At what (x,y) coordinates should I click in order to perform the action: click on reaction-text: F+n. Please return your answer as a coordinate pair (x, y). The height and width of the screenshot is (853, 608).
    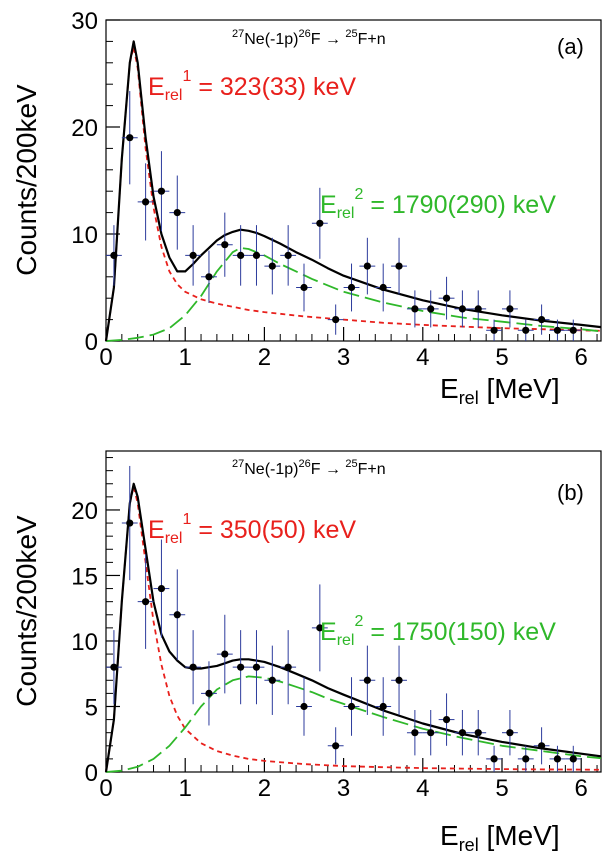
    Looking at the image, I should click on (372, 469).